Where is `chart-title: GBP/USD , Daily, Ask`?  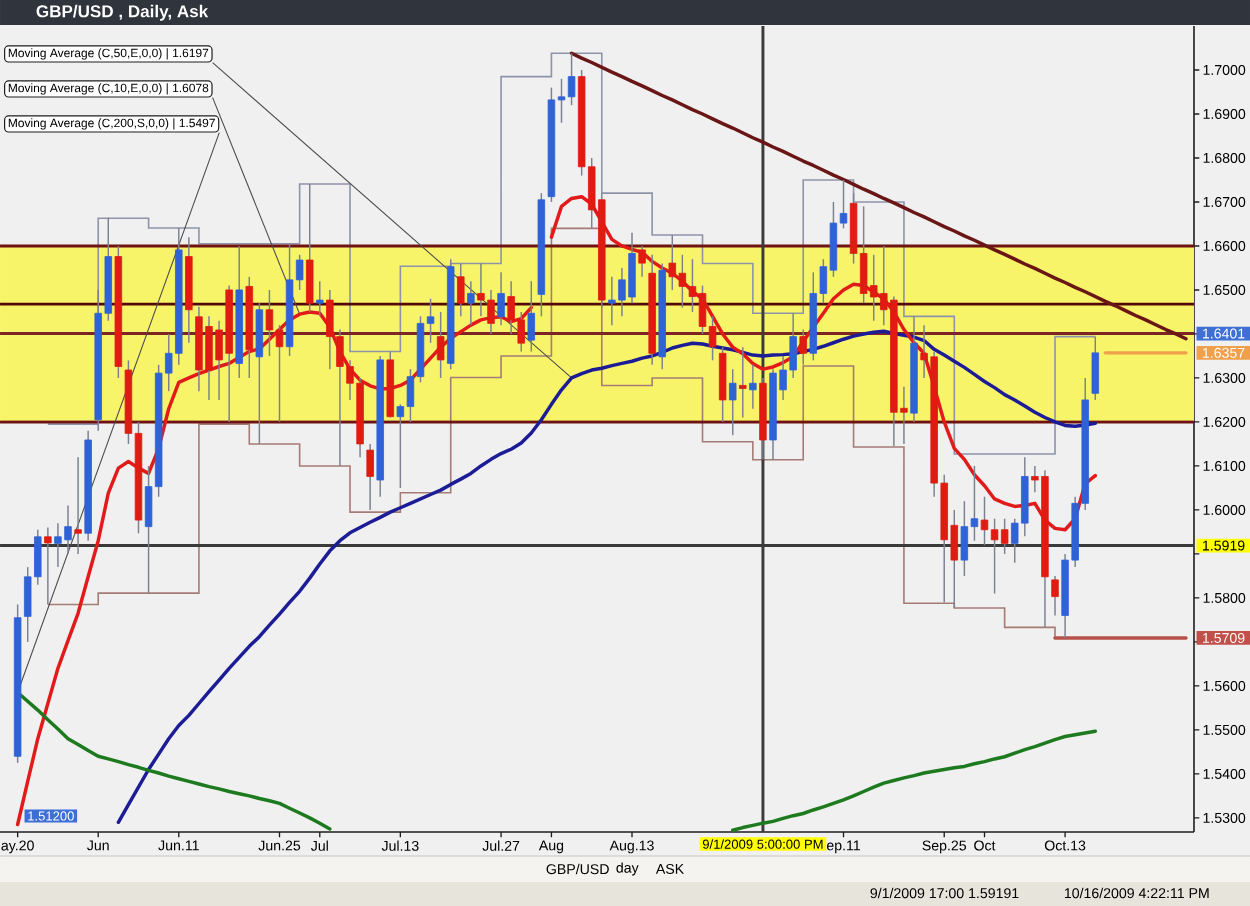 chart-title: GBP/USD , Daily, Ask is located at coordinates (122, 12).